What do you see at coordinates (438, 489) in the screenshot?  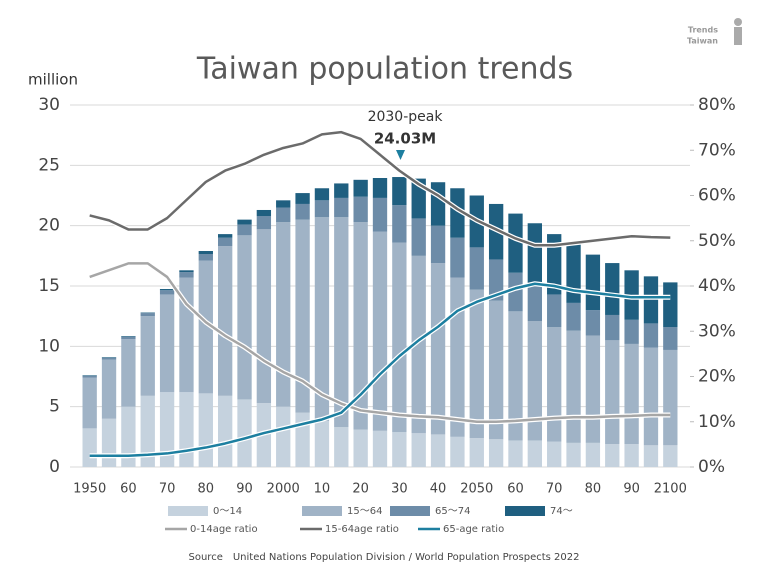 I see `x-tick-label: 40` at bounding box center [438, 489].